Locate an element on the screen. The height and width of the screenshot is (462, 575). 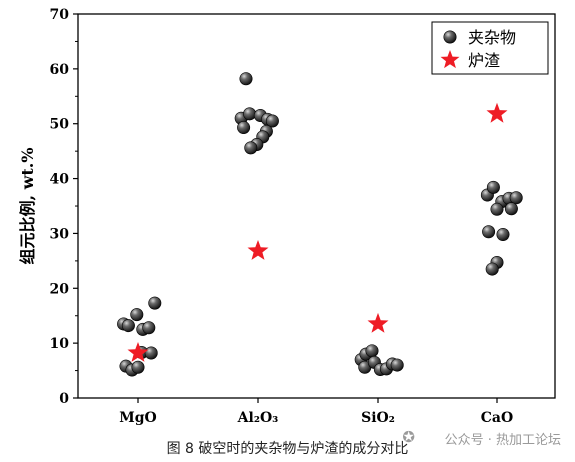
y-tick-label: 10 is located at coordinates (60, 344).